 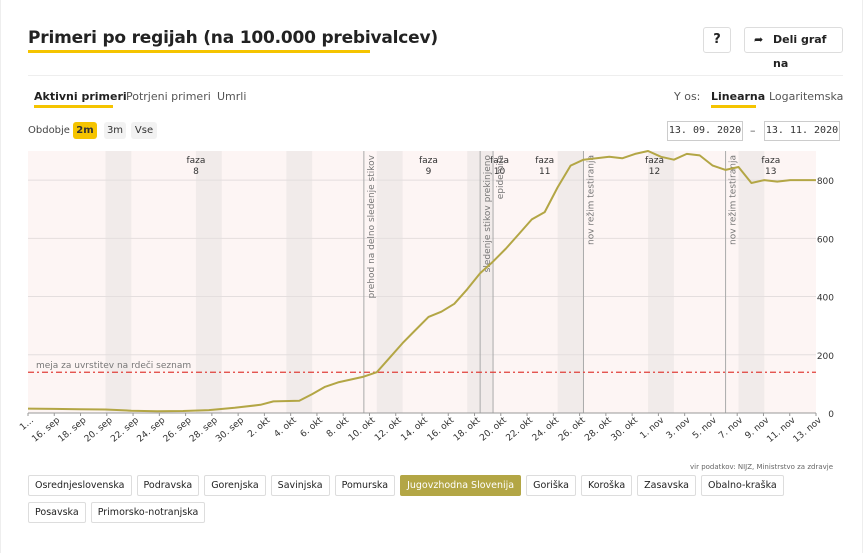 I want to click on x-tick-label: 18. sep, so click(x=73, y=429).